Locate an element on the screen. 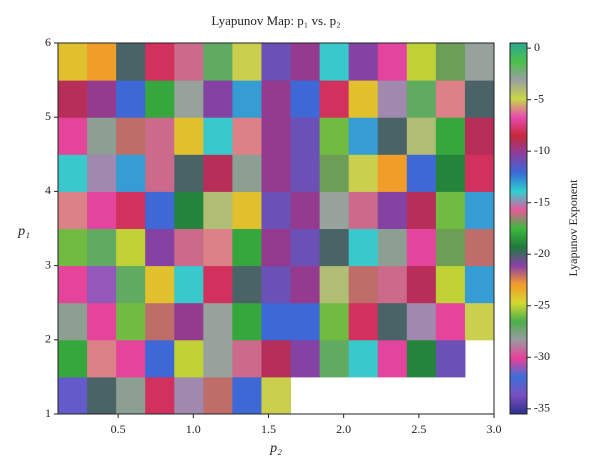 The image size is (600, 473). y-tick-label: 6 is located at coordinates (48, 42).